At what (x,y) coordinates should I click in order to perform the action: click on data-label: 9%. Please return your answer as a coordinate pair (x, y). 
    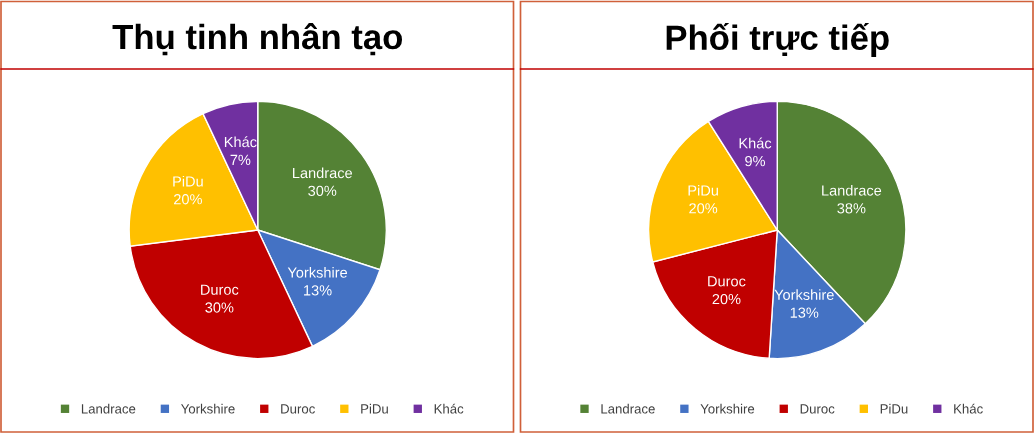
    Looking at the image, I should click on (755, 161).